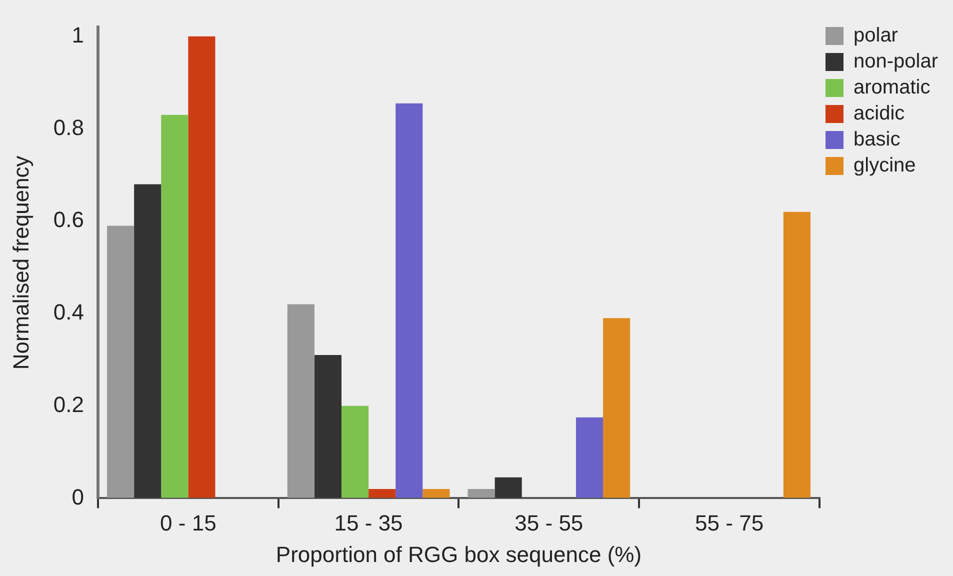 This screenshot has width=953, height=576. What do you see at coordinates (459, 554) in the screenshot?
I see `x-axis-title: Proportion of RGG box sequence (%)` at bounding box center [459, 554].